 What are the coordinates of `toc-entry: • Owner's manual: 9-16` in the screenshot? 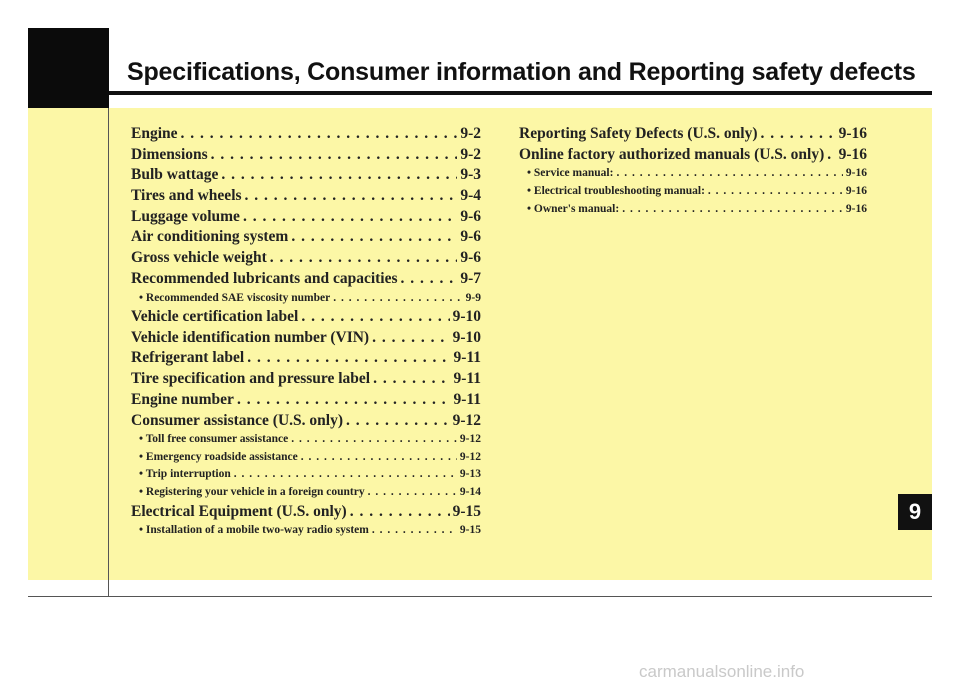 It's located at (693, 210).